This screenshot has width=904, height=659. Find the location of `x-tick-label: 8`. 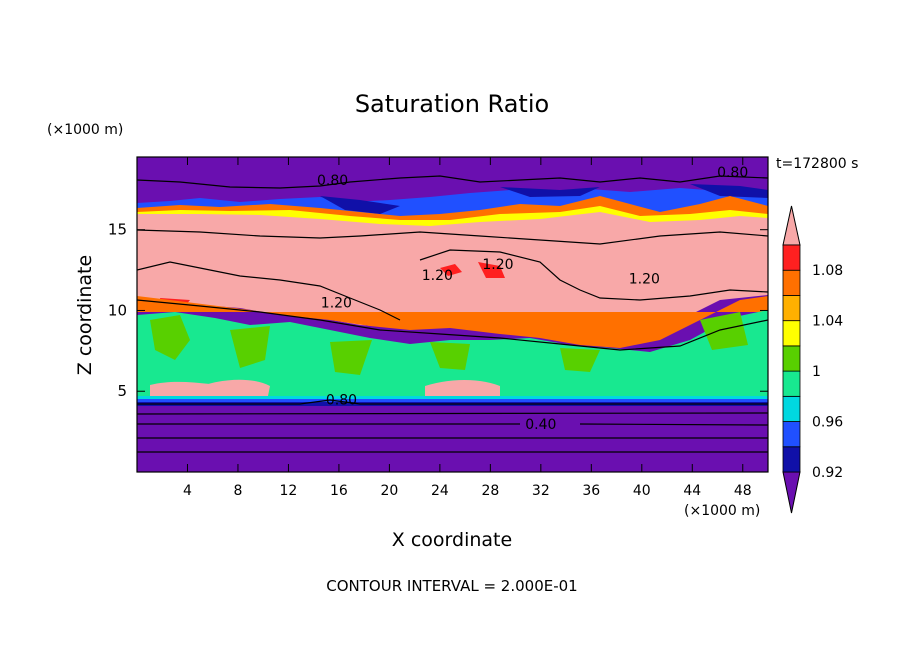

x-tick-label: 8 is located at coordinates (237, 491).